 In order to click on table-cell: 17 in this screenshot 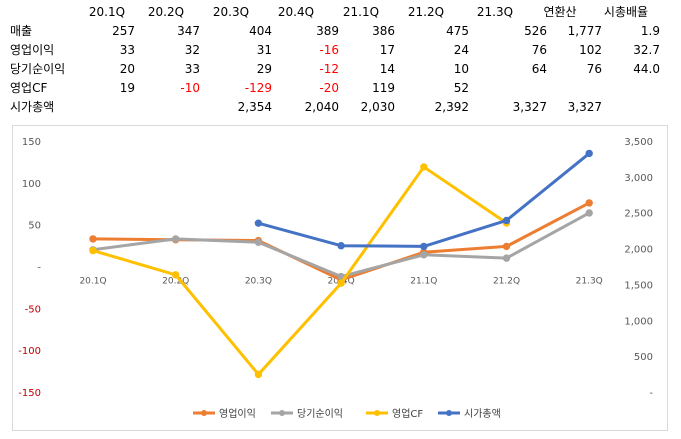, I will do `click(387, 50)`.